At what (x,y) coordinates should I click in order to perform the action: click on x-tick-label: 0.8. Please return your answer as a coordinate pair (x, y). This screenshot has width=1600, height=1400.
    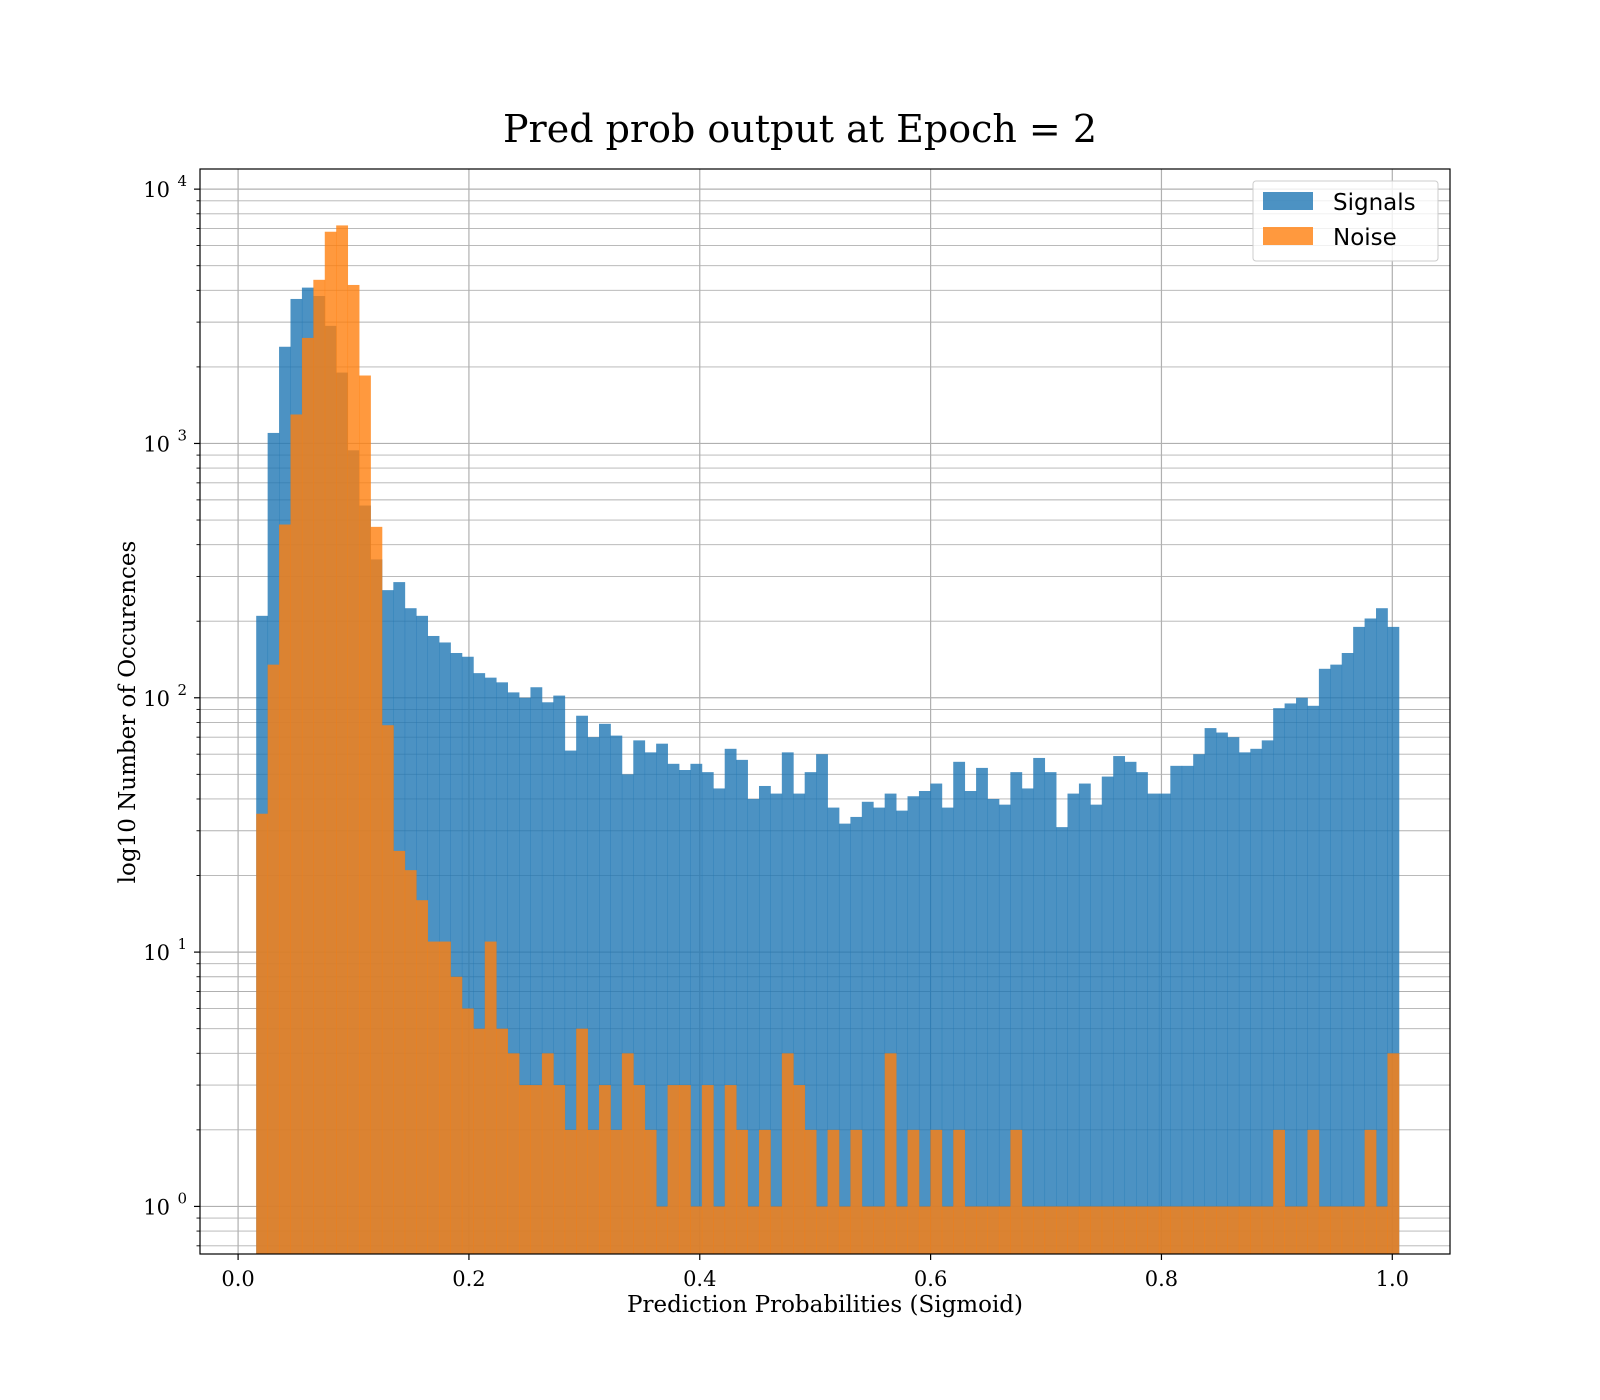
    Looking at the image, I should click on (1161, 1279).